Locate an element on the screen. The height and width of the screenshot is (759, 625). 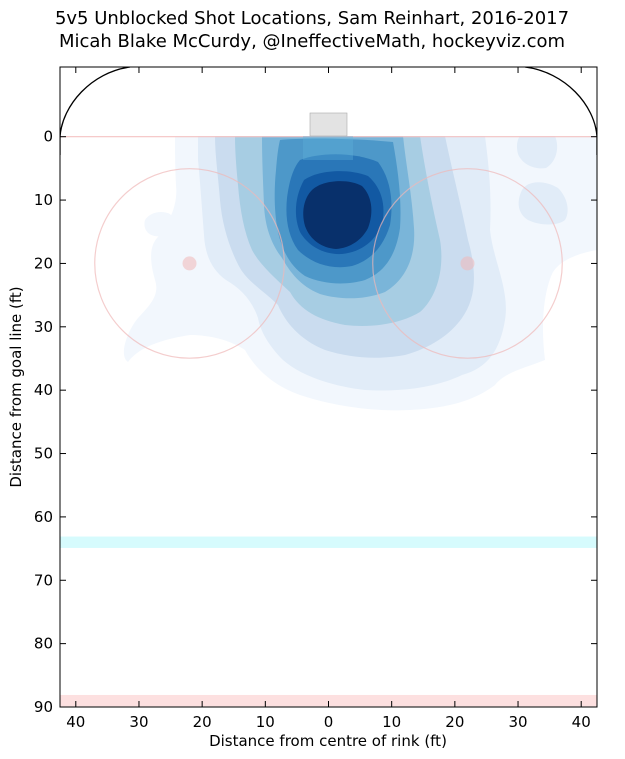
faceoff-circle-right is located at coordinates (467, 263).